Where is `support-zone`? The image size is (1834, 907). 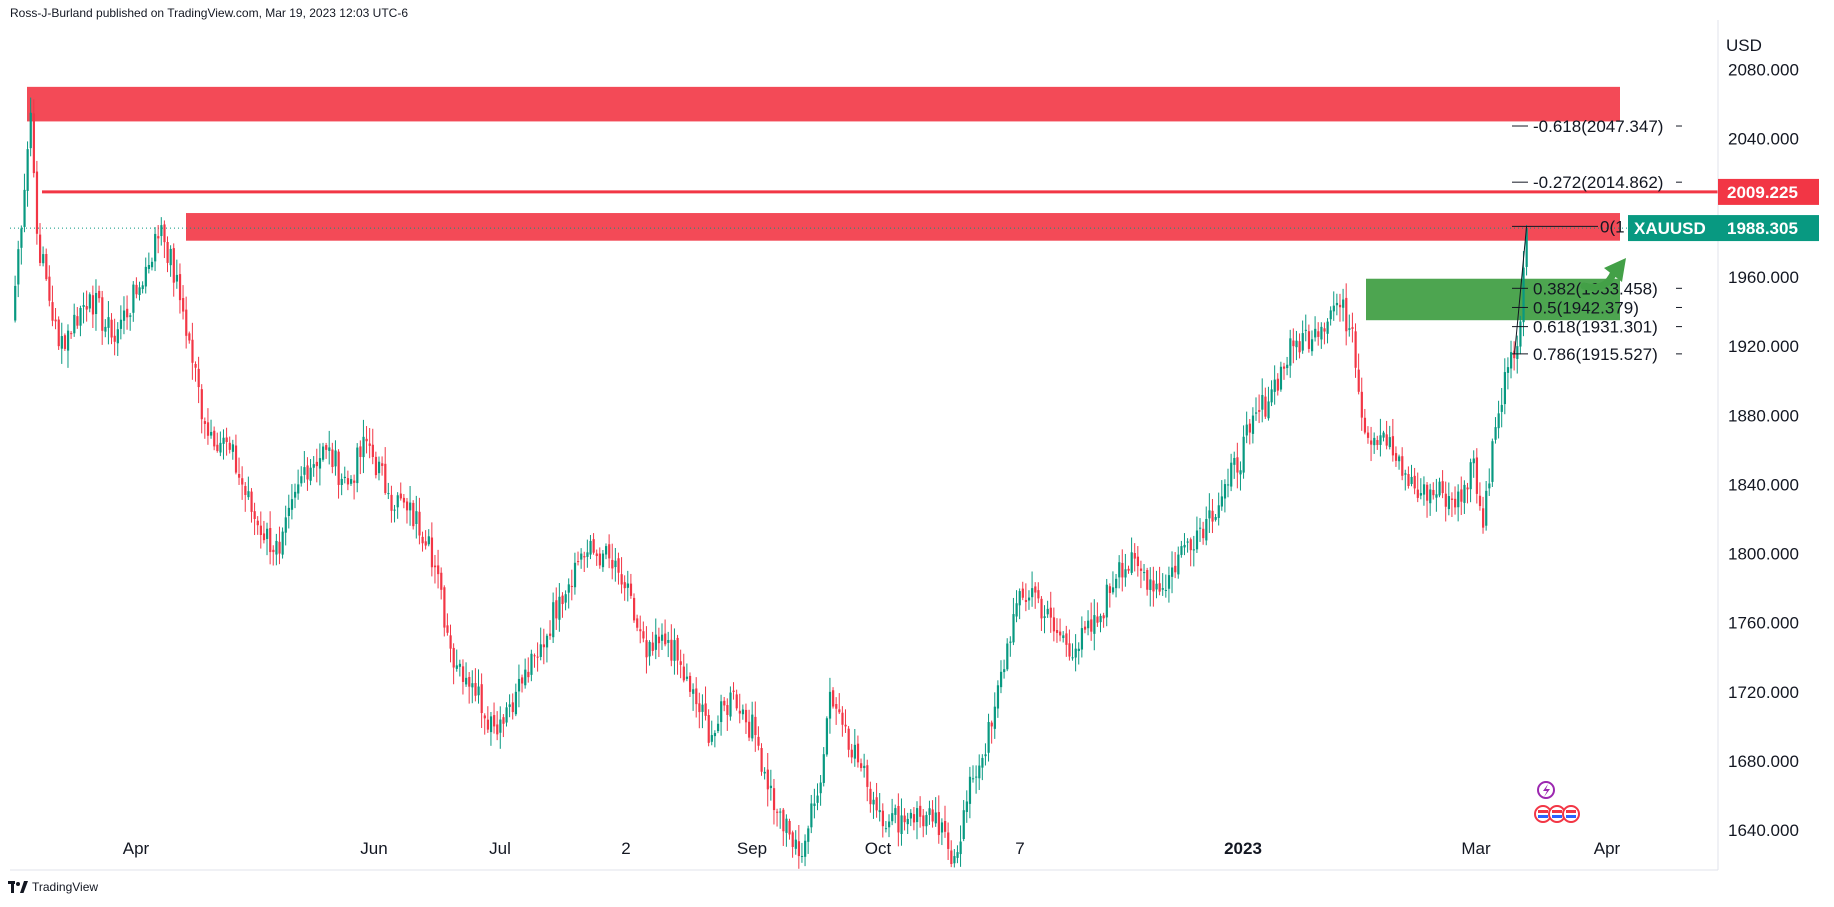 support-zone is located at coordinates (1493, 299).